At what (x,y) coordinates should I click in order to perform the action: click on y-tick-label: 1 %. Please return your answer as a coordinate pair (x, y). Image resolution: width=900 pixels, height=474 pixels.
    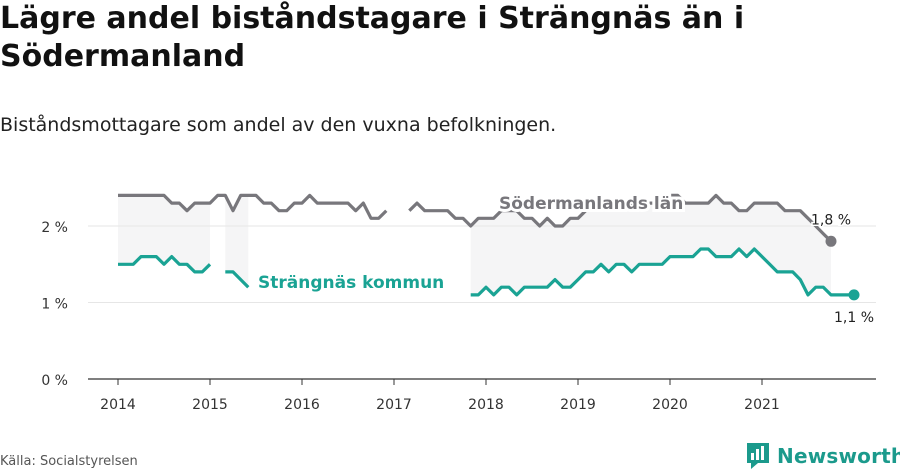
    Looking at the image, I should click on (54, 305).